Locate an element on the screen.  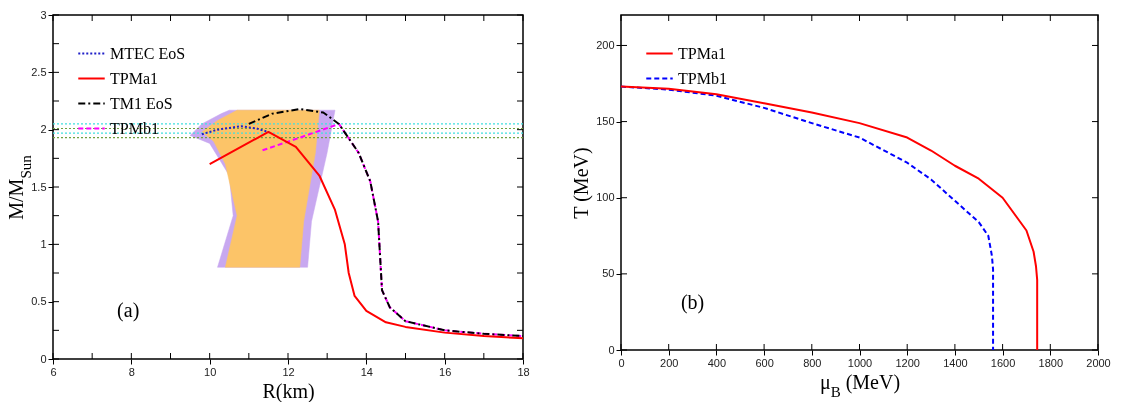
legend-label: MTEC EoS is located at coordinates (148, 53).